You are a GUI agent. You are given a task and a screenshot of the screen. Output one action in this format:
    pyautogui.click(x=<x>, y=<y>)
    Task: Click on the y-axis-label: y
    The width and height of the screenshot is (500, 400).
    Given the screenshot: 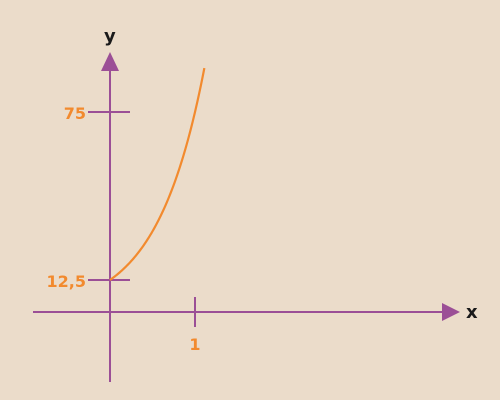 What is the action you would take?
    pyautogui.click(x=110, y=36)
    